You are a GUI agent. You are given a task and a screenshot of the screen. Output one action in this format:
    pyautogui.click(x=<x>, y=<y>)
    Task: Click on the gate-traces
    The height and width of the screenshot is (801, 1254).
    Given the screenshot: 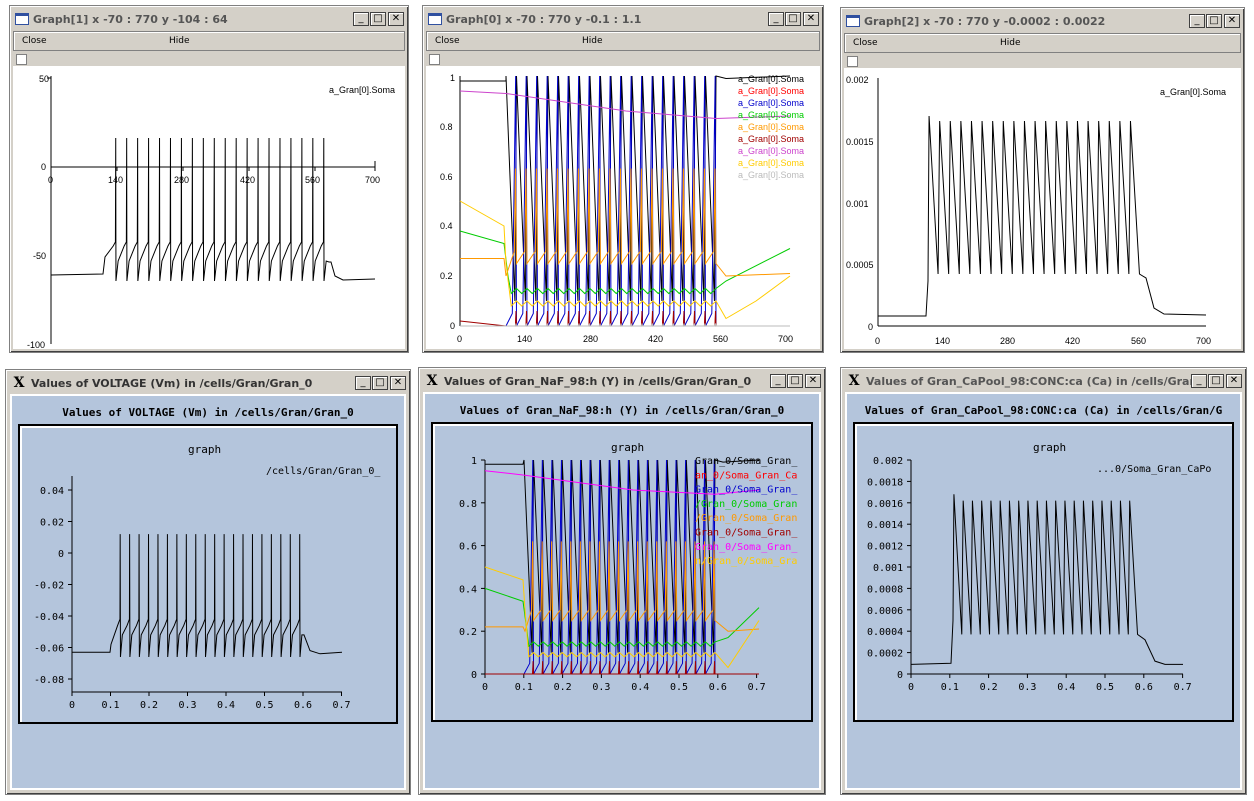 What is the action you would take?
    pyautogui.click(x=622, y=567)
    